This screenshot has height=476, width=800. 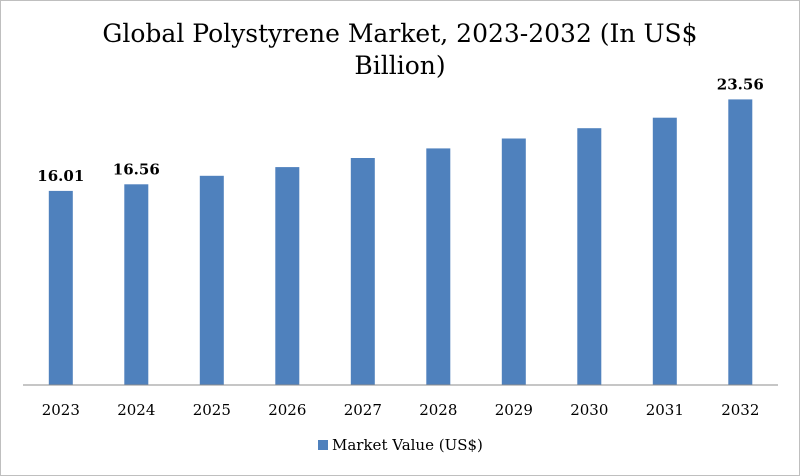 I want to click on bar-2028, so click(x=438, y=266).